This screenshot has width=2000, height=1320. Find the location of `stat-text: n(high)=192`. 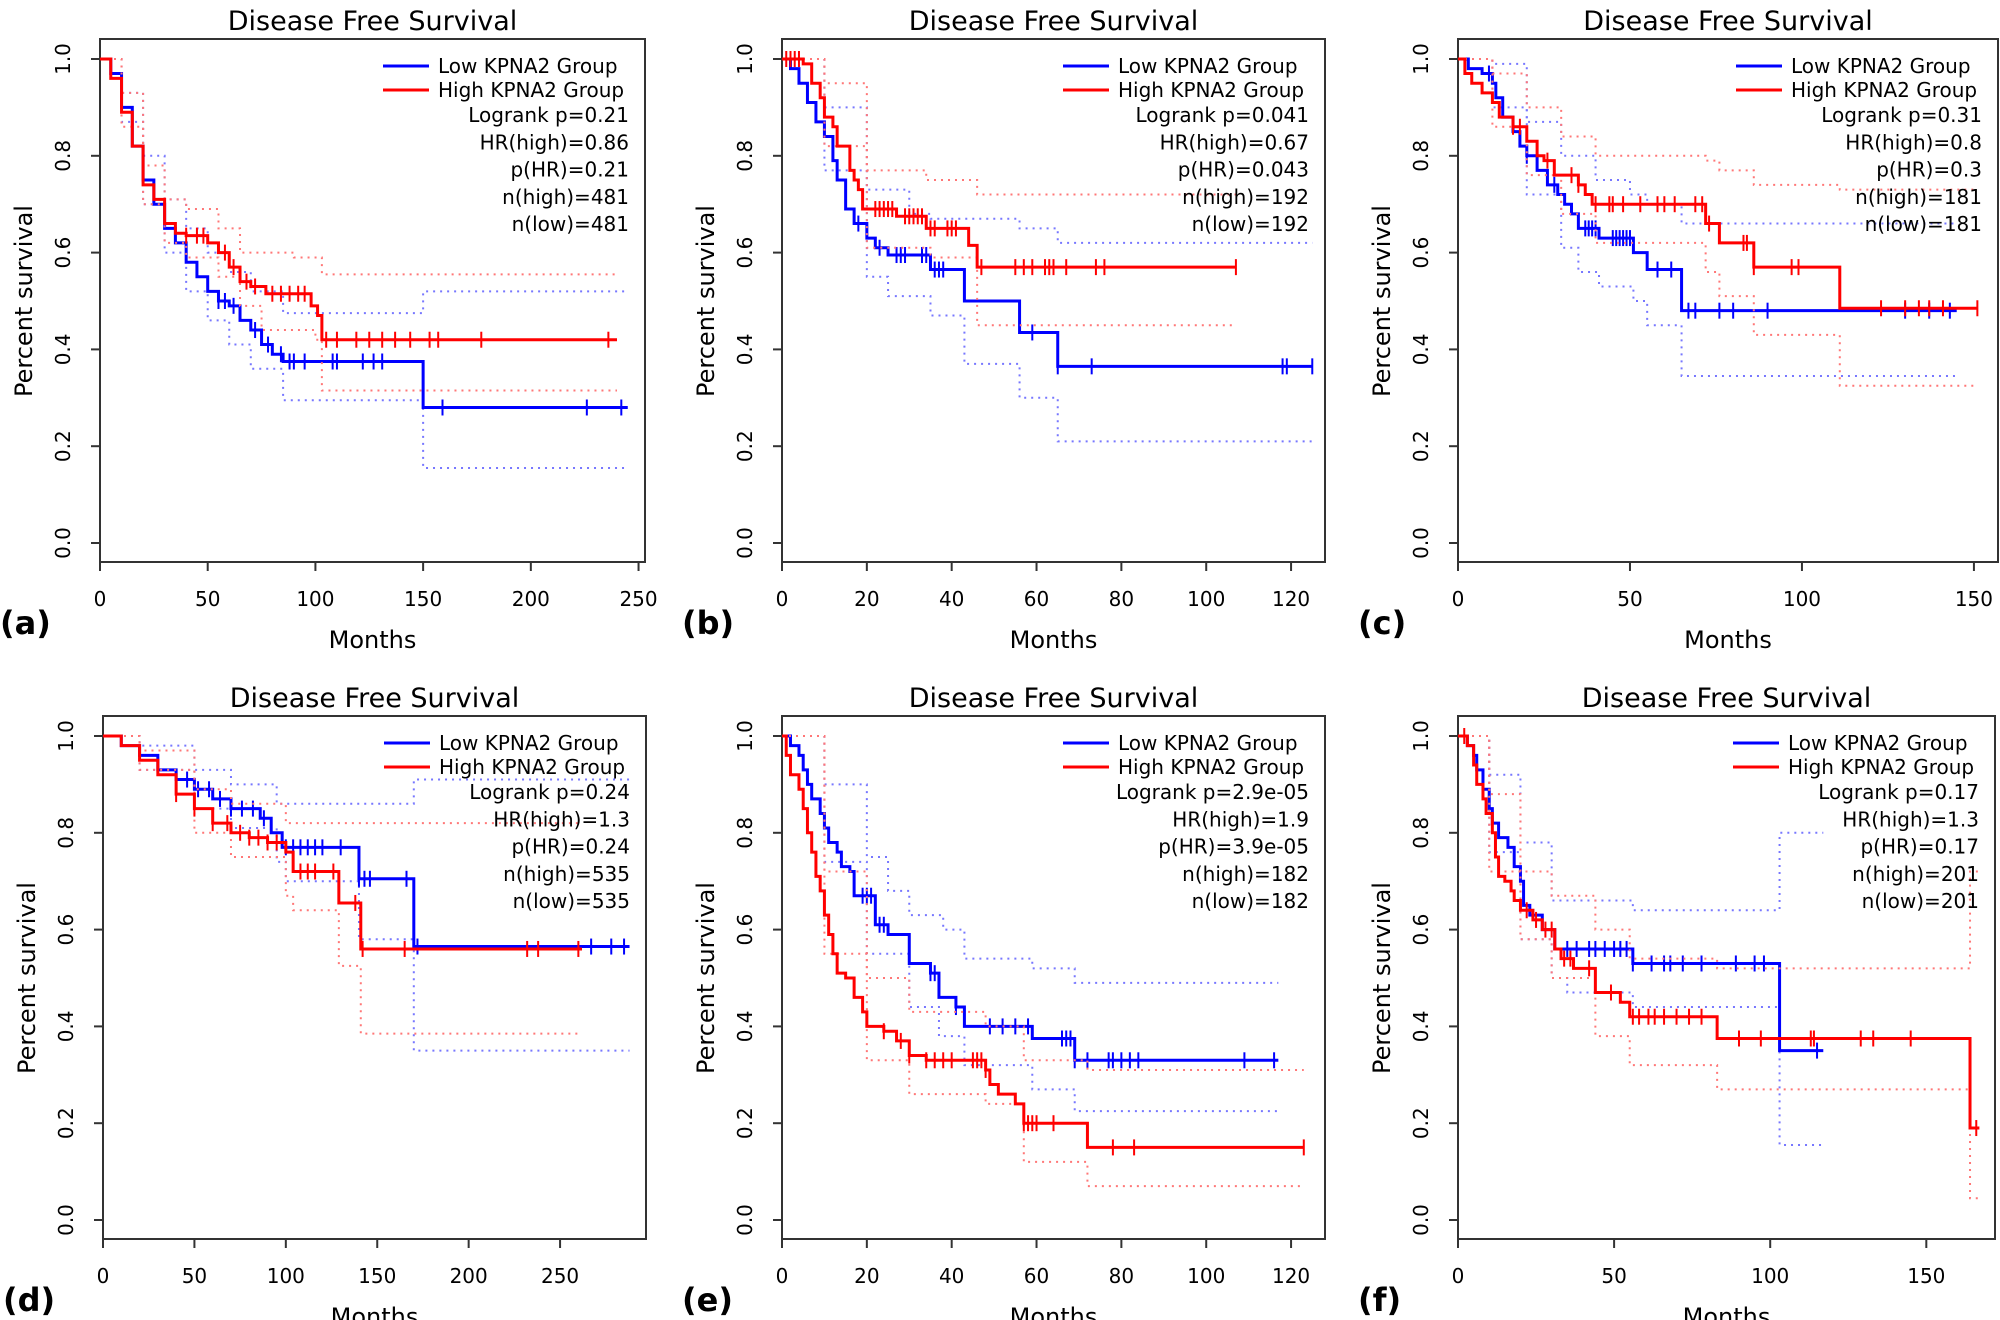

stat-text: n(high)=192 is located at coordinates (1245, 197).